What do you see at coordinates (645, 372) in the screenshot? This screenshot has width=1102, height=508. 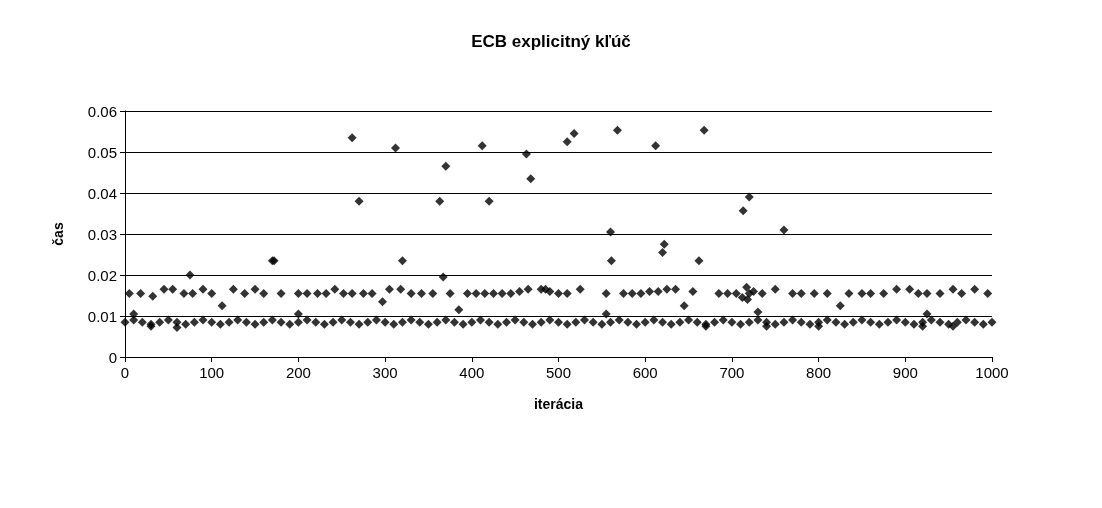 I see `x-tick-label: 600` at bounding box center [645, 372].